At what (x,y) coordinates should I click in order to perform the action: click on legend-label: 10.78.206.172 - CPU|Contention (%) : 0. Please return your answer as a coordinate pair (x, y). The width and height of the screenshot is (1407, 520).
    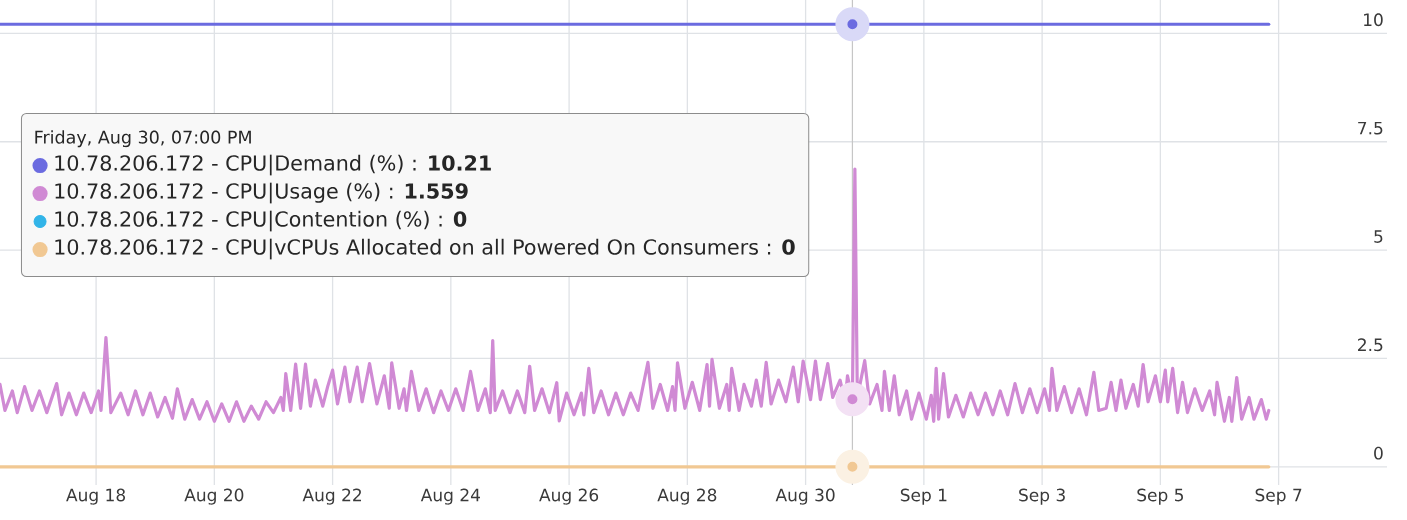
    Looking at the image, I should click on (261, 221).